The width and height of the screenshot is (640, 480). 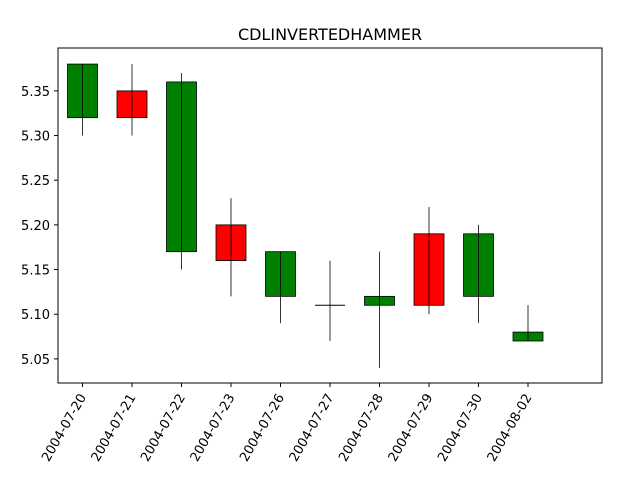 What do you see at coordinates (35, 360) in the screenshot?
I see `y-tick-label: 5.05` at bounding box center [35, 360].